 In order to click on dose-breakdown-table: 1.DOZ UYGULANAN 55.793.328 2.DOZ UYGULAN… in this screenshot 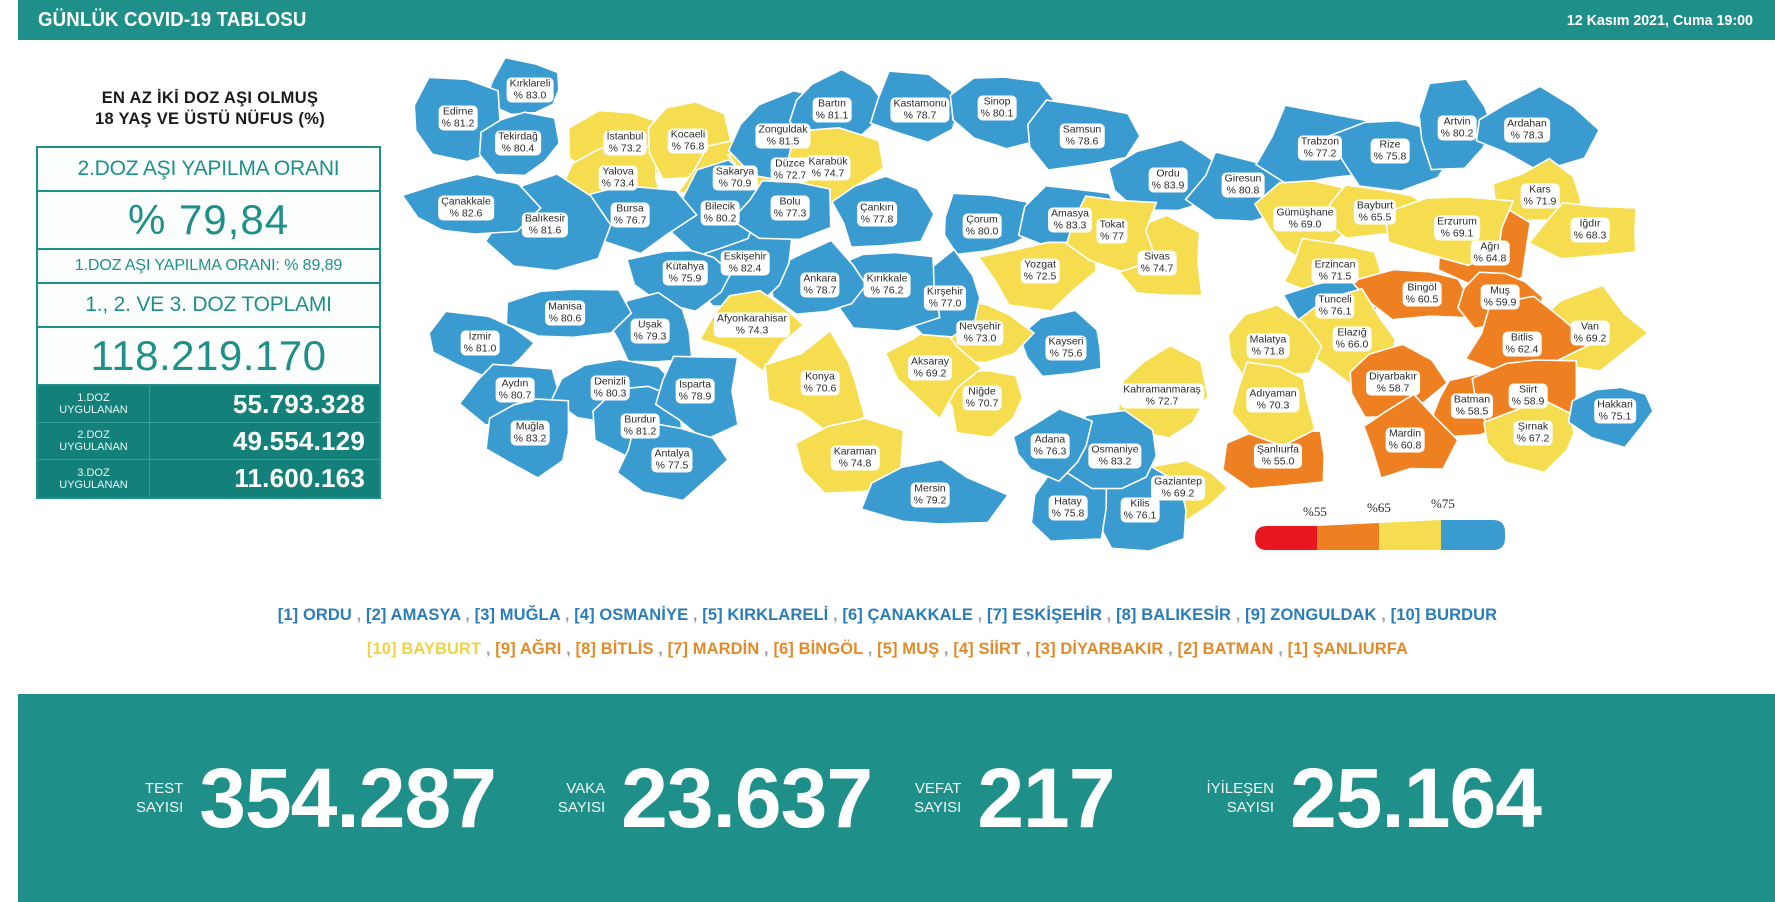, I will do `click(208, 441)`.